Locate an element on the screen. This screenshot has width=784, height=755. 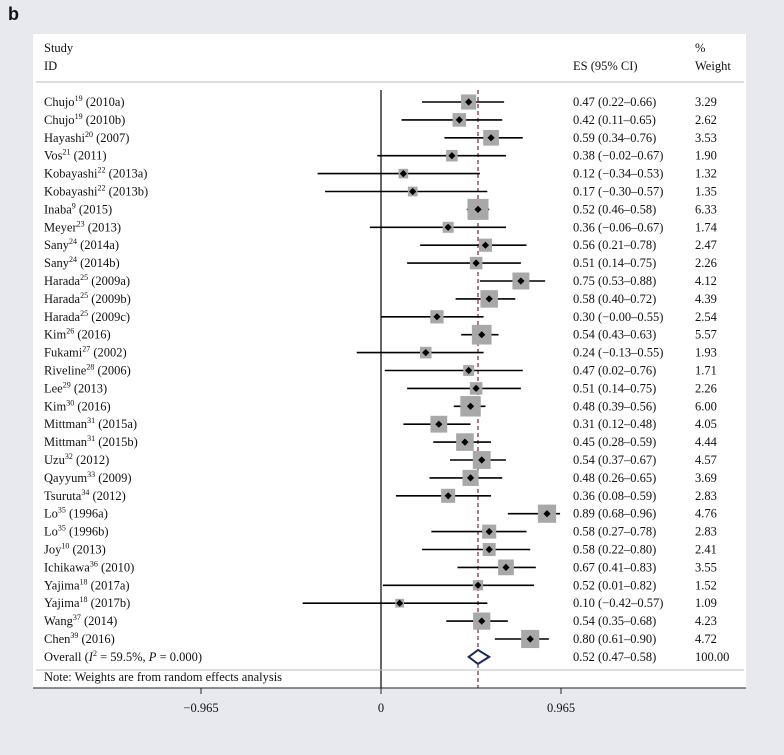
study-ref: 34 is located at coordinates (85, 492).